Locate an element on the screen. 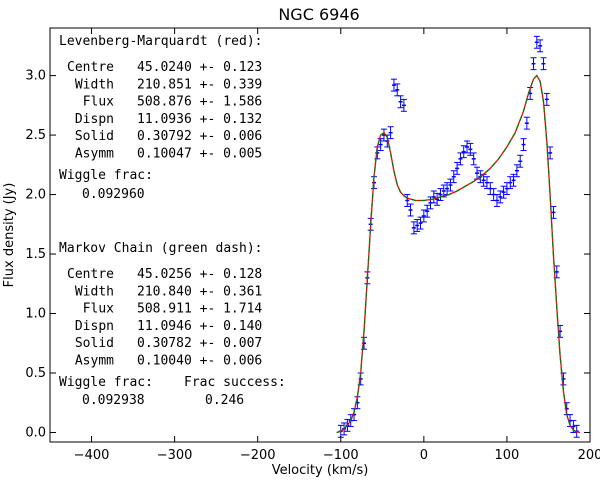 The height and width of the screenshot is (481, 600). mcmc-row-value: 45.0256 +- 0.128 is located at coordinates (199, 274).